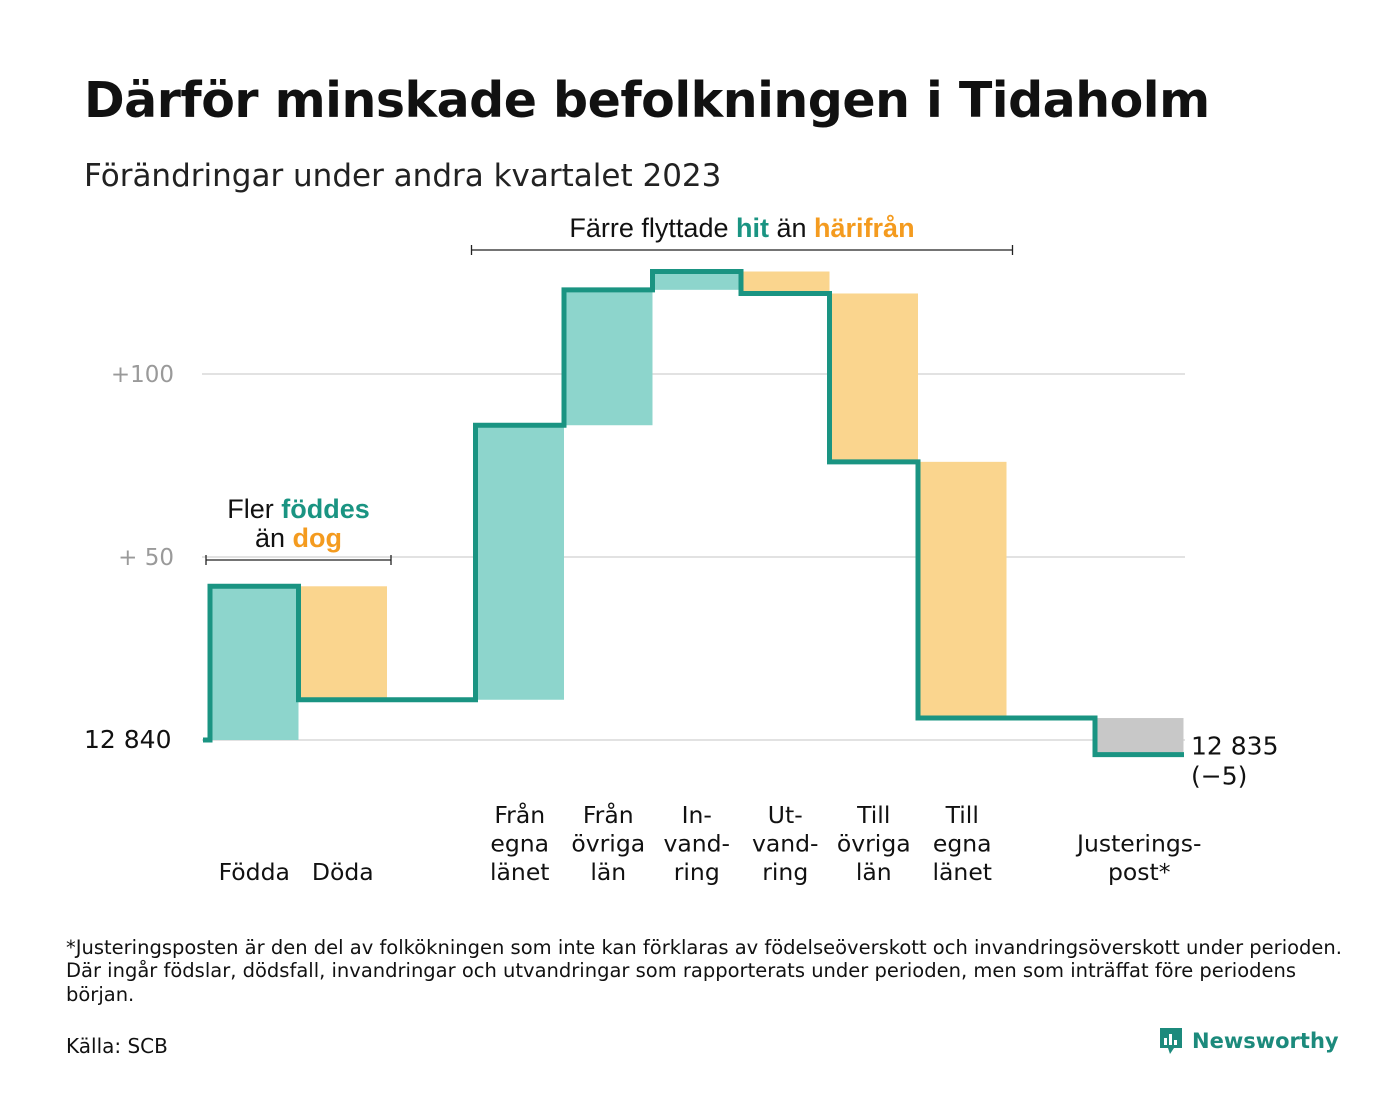  Describe the element at coordinates (861, 228) in the screenshot. I see `annotation-segment: härifrån` at that location.